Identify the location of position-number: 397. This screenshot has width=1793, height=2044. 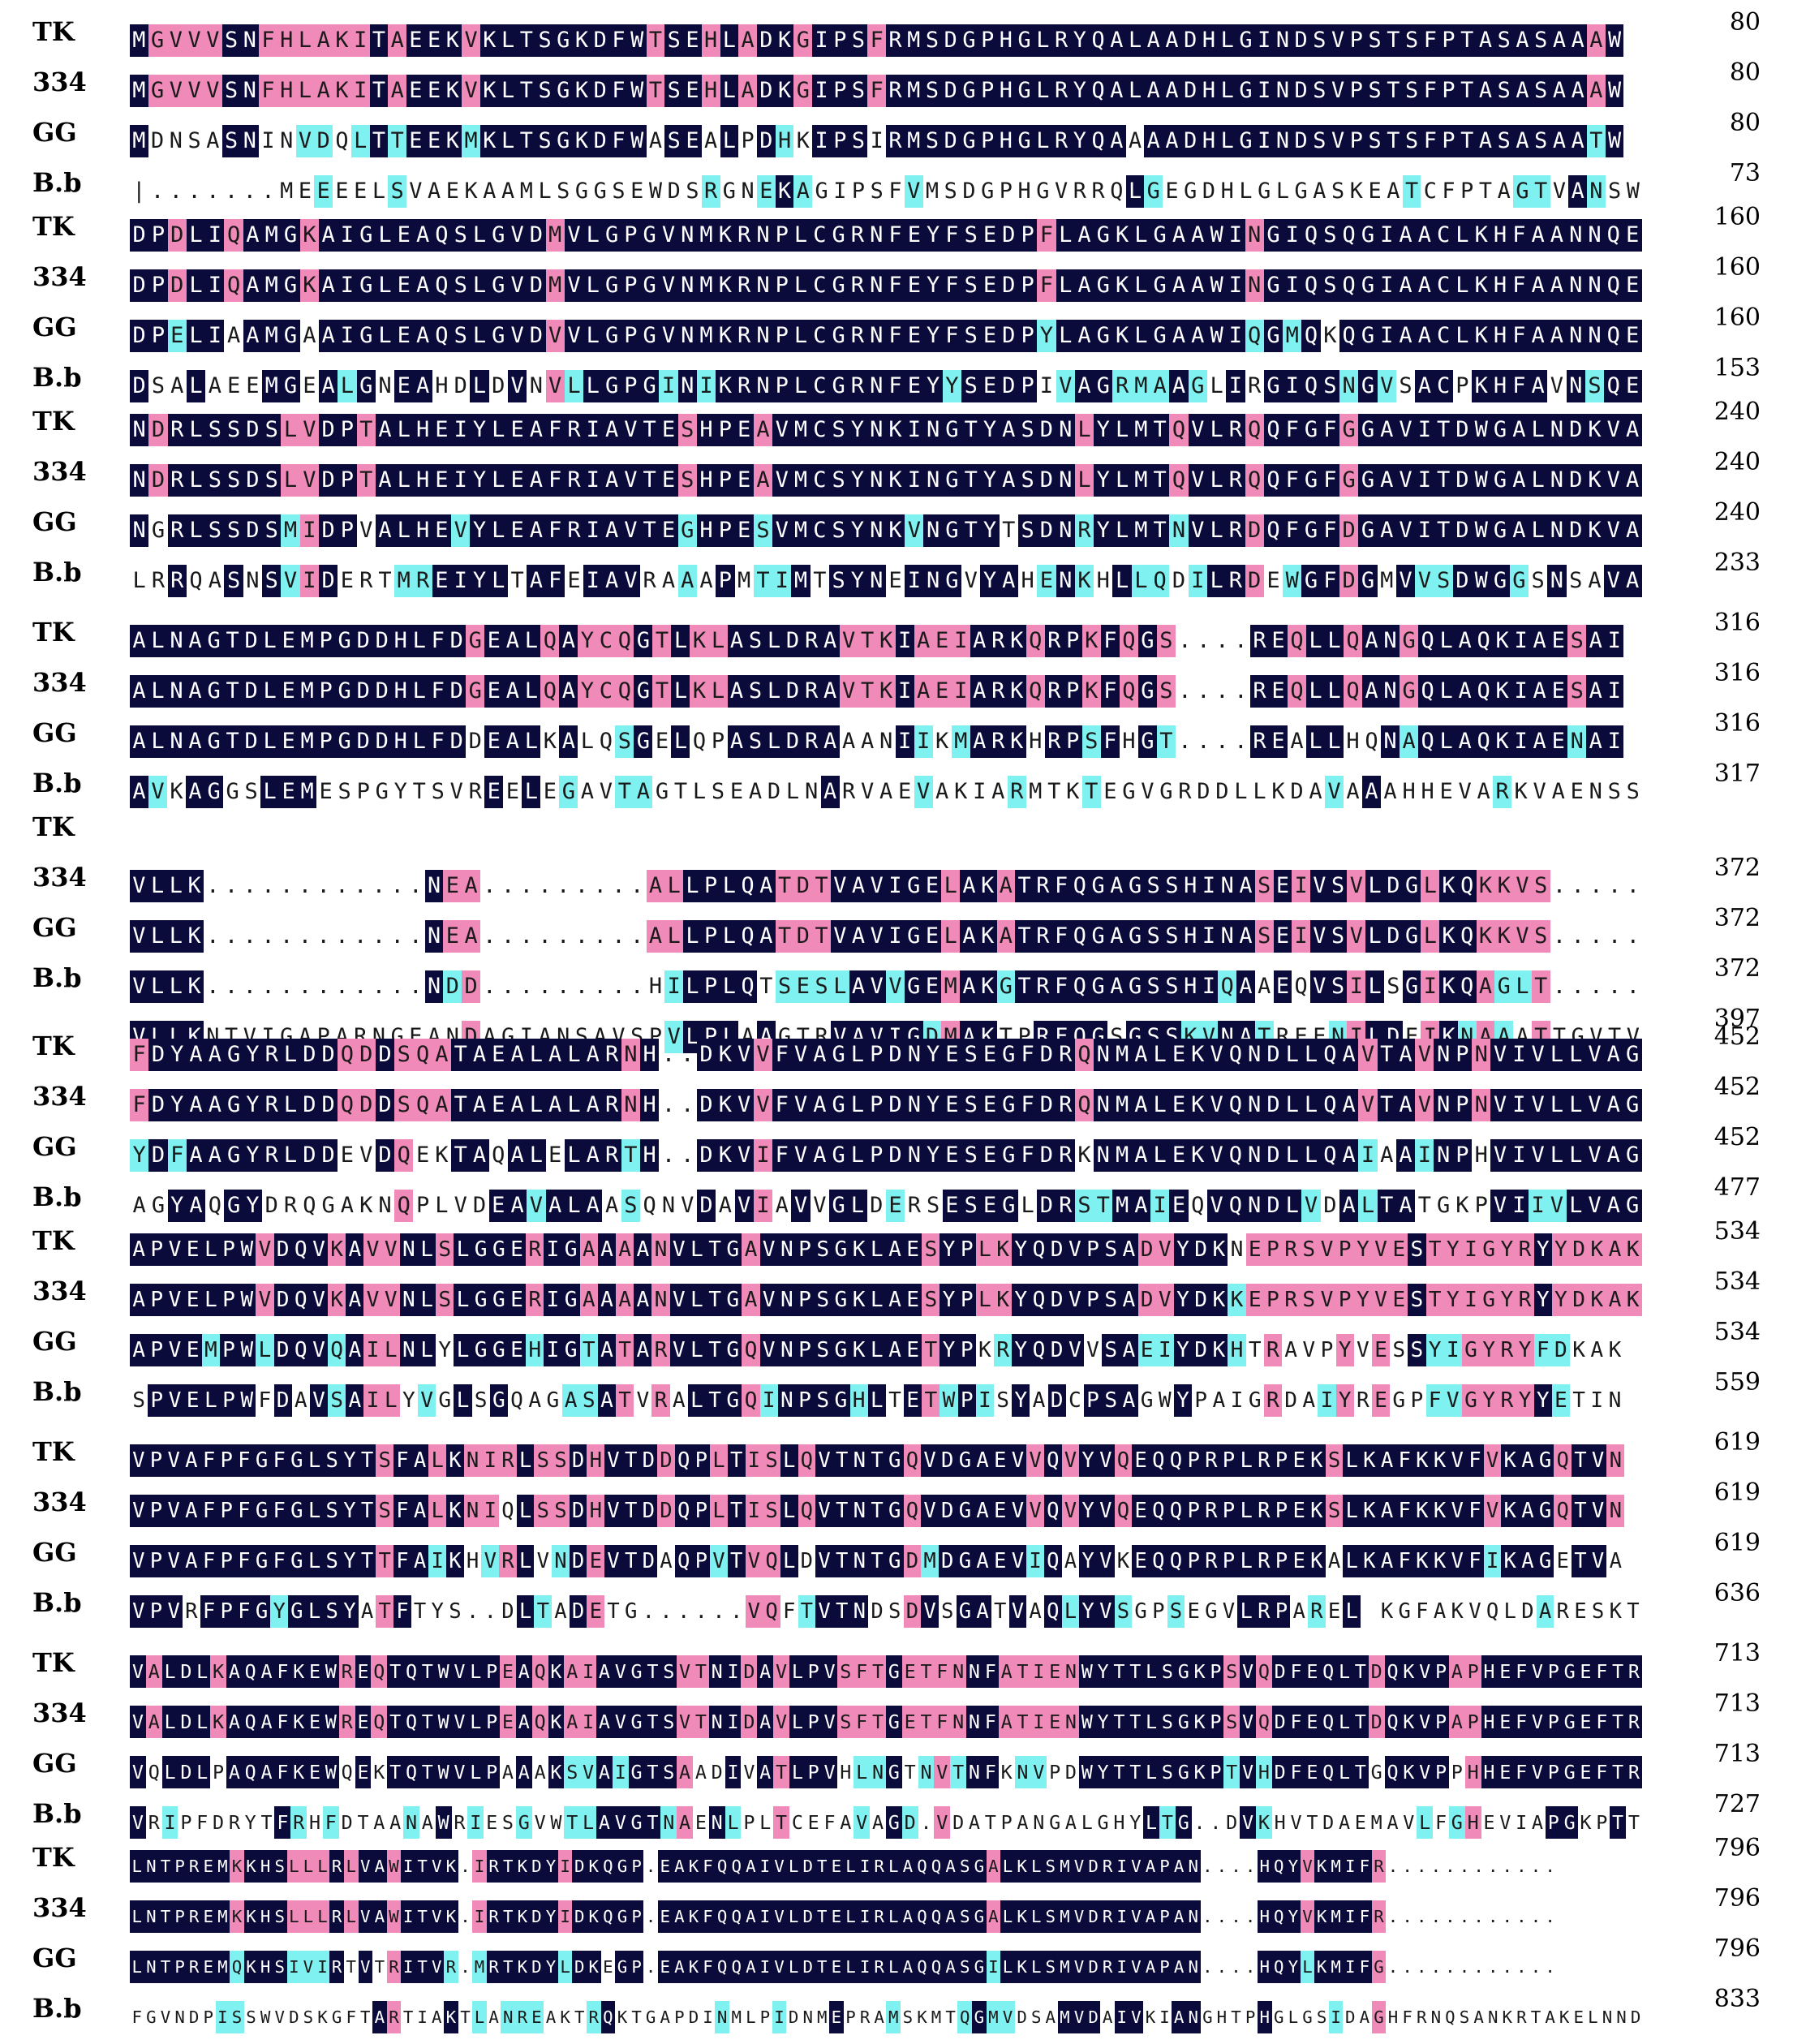
(1737, 1019).